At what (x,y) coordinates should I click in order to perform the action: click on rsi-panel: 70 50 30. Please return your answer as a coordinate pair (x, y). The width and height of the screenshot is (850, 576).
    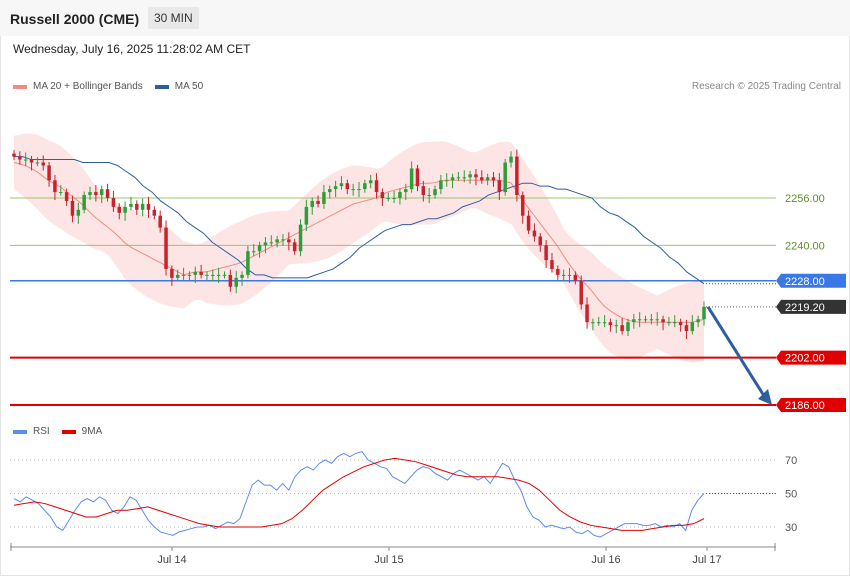
    Looking at the image, I should click on (403, 494).